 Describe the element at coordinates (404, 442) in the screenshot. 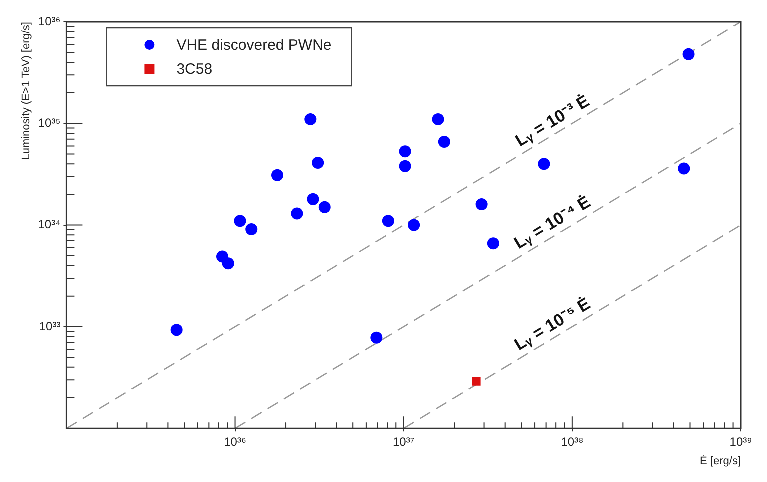

I see `x-tick-label: 10³⁷` at that location.